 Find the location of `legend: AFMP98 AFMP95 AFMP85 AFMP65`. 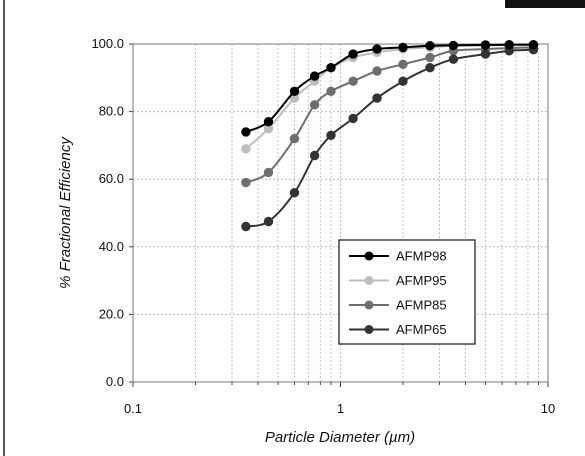

legend: AFMP98 AFMP95 AFMP85 AFMP65 is located at coordinates (407, 292).